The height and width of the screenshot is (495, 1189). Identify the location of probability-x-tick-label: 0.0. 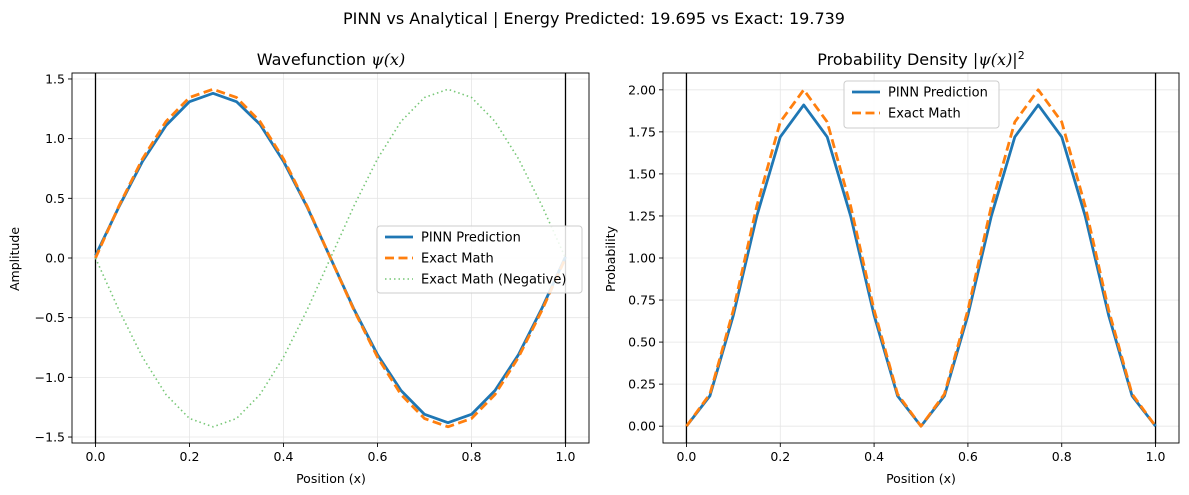
(687, 456).